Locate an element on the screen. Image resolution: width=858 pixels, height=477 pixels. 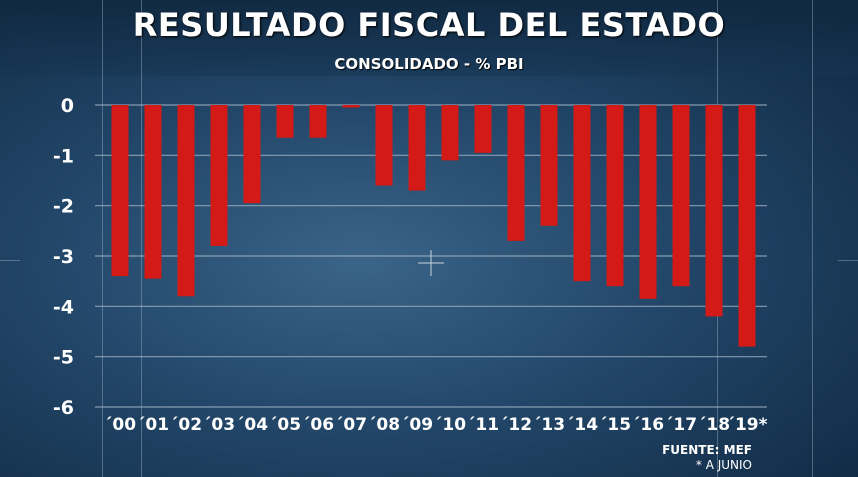
source-note: * A JUNIO is located at coordinates (723, 465).